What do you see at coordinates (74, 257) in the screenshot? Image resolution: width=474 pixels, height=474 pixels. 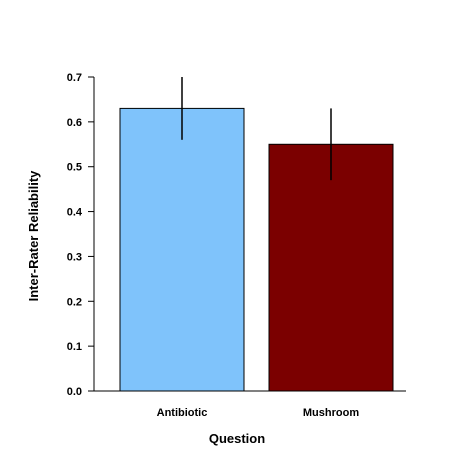 I see `y-tick-label: 0.3` at bounding box center [74, 257].